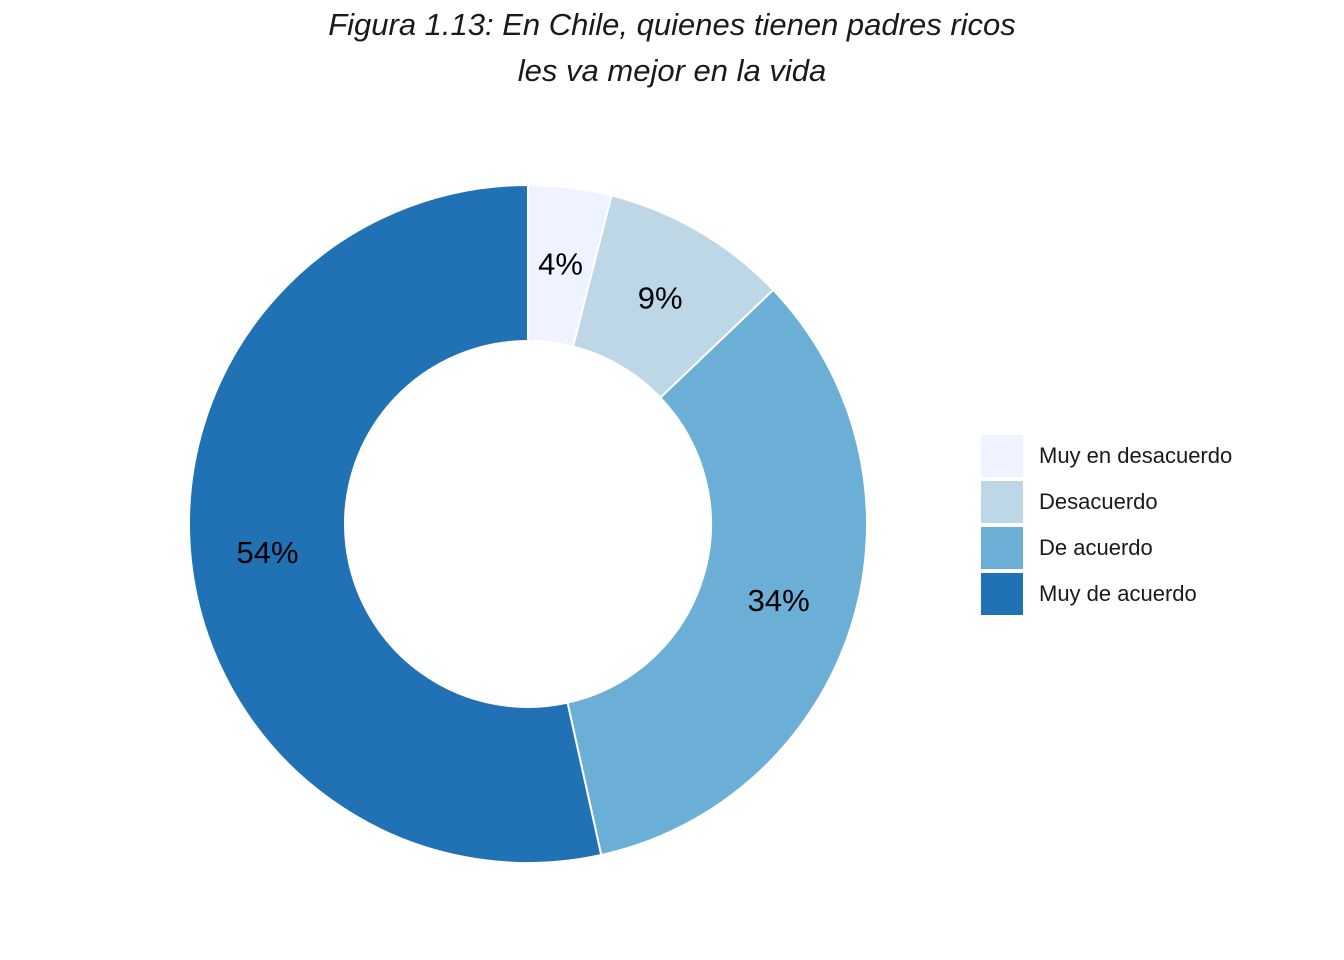  Describe the element at coordinates (560, 264) in the screenshot. I see `data-label-muy-en-desacuerdo: 4%` at that location.